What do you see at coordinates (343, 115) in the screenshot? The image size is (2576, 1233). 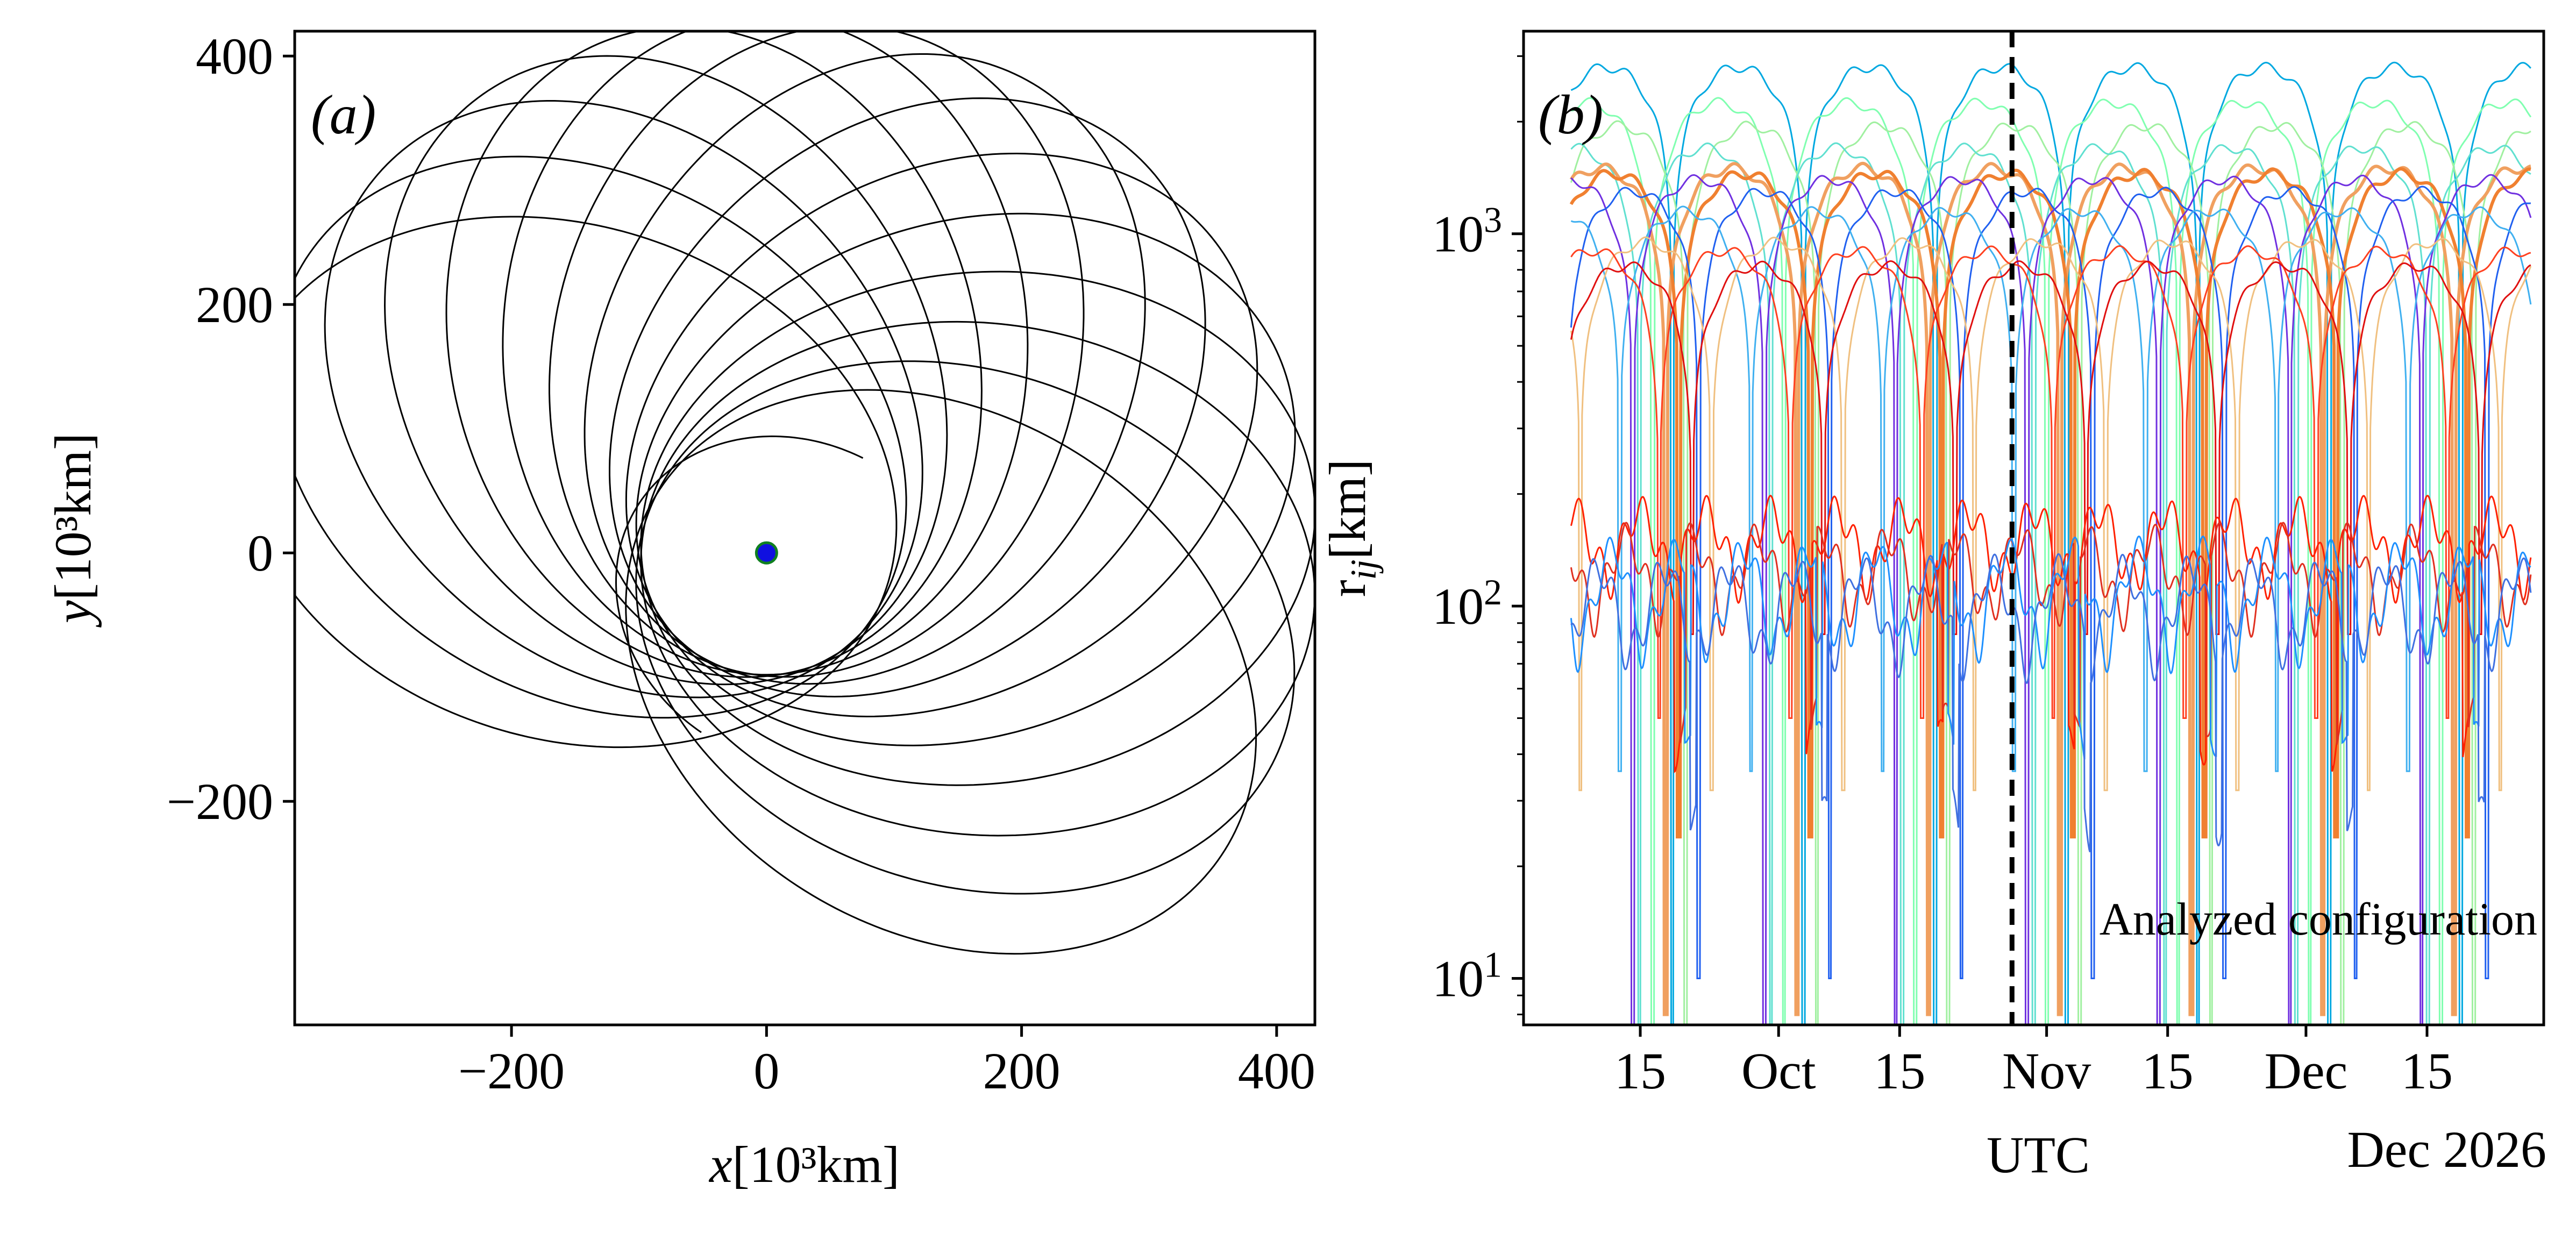 I see `panel-a-label: (a)` at bounding box center [343, 115].